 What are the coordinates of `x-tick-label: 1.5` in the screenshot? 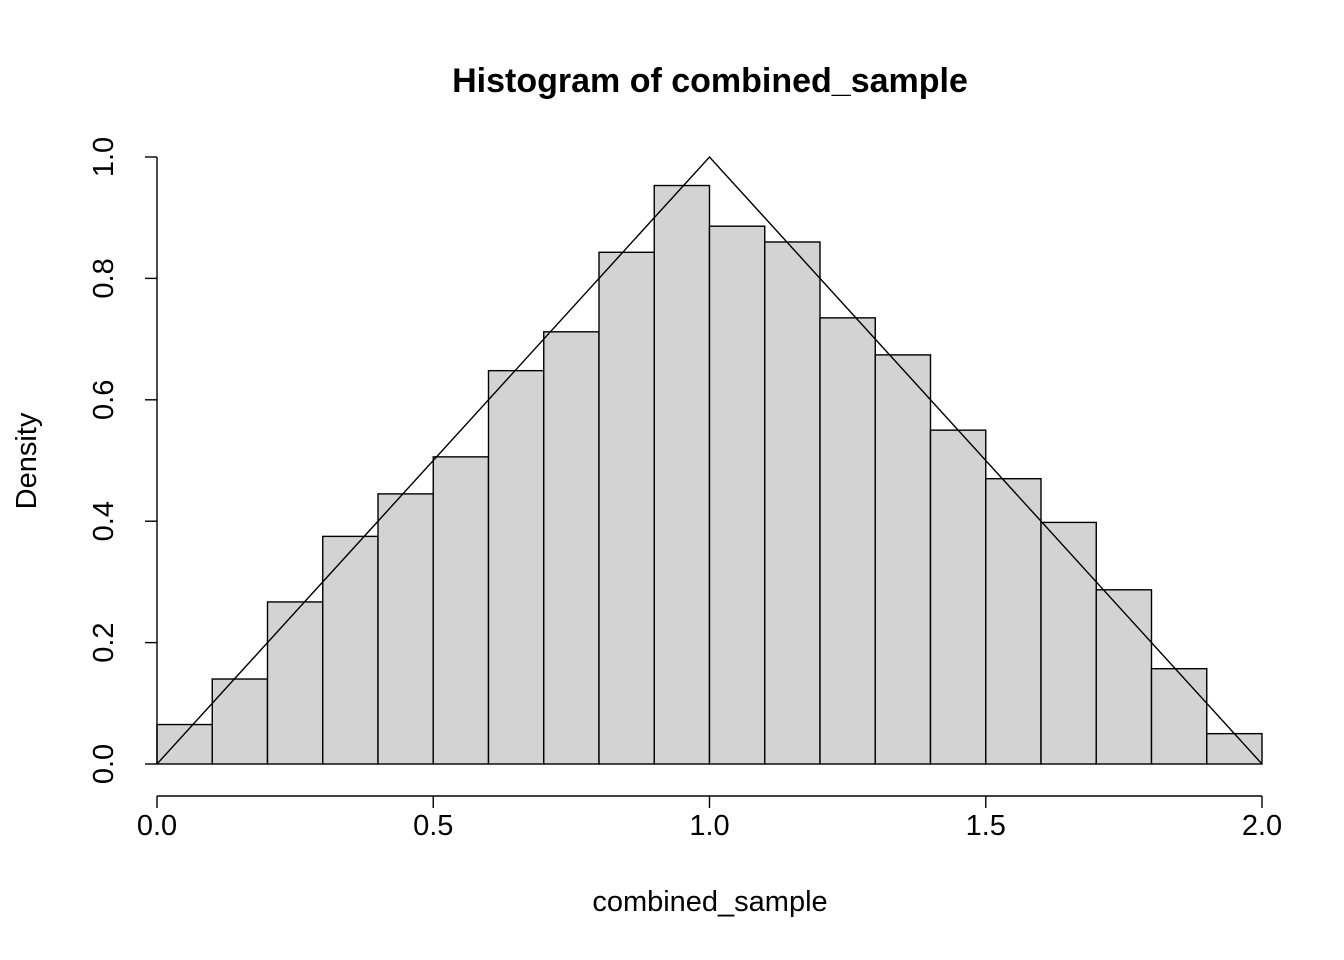 It's located at (986, 826).